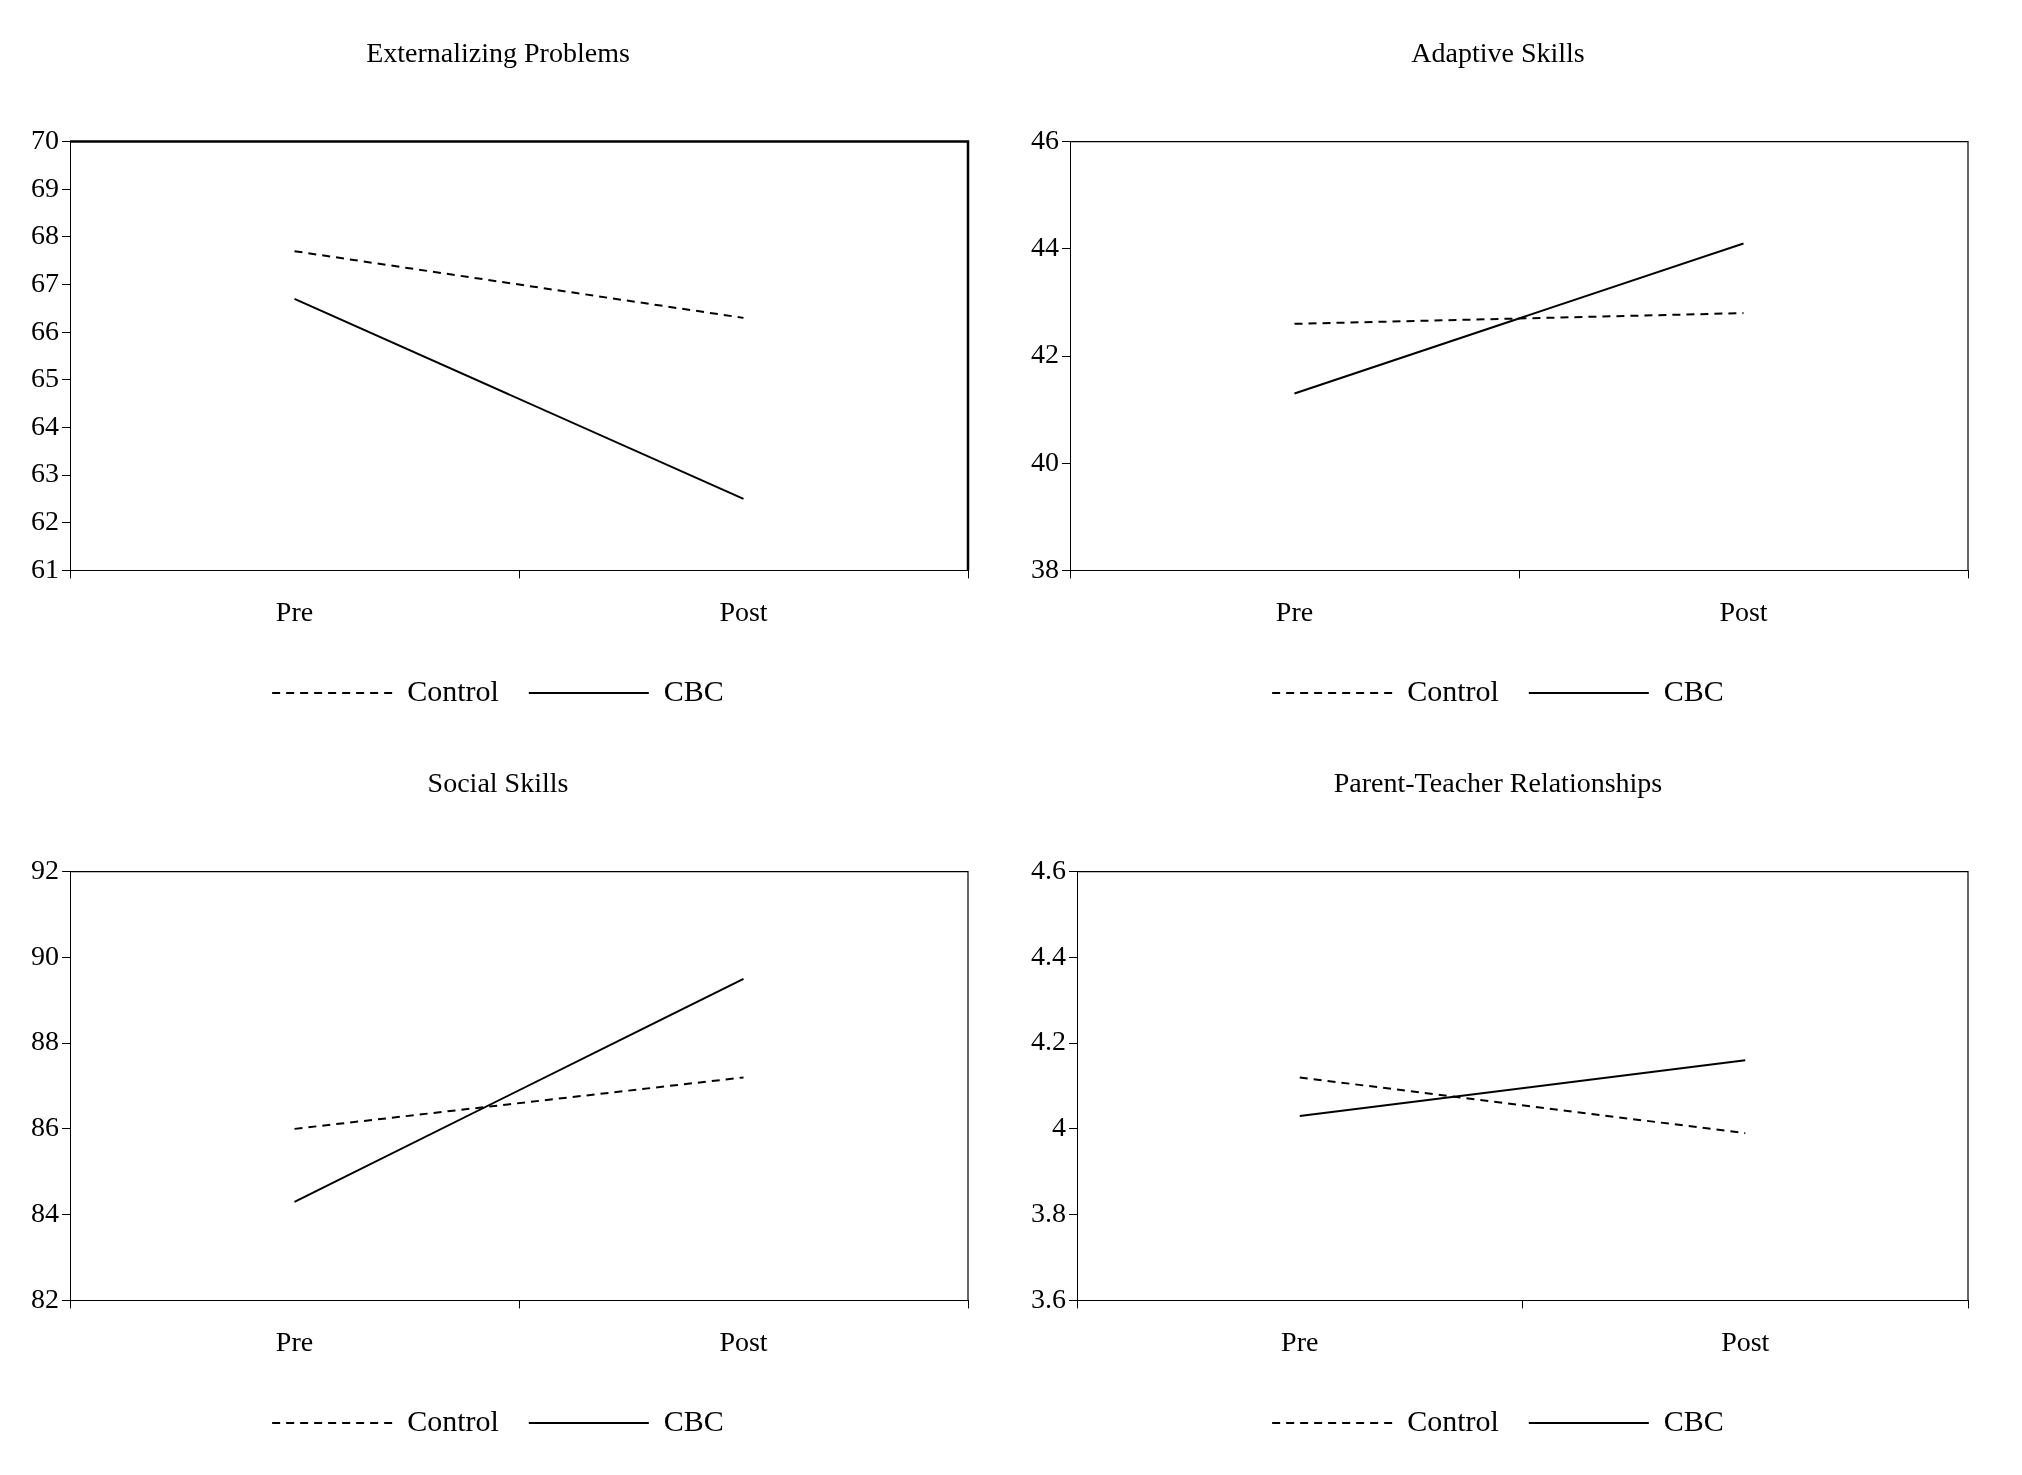 The image size is (2022, 1475). I want to click on y-tick-label: 42, so click(1045, 354).